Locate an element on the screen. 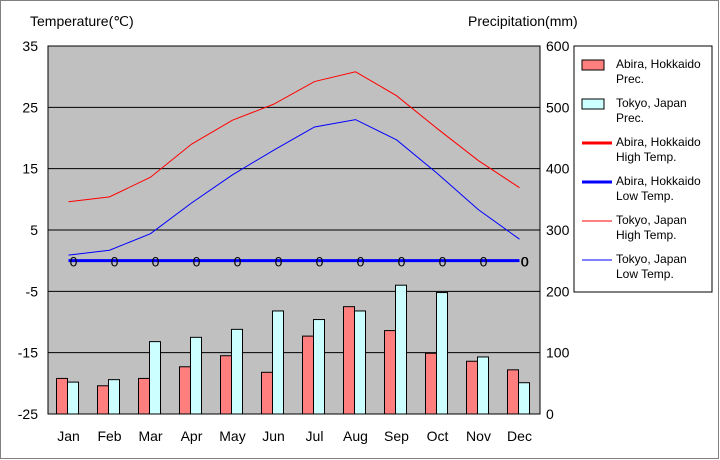 This screenshot has height=460, width=720. temperature-axis-ticks: 35 25 15 5 -5 -15 -25 is located at coordinates (28, 230).